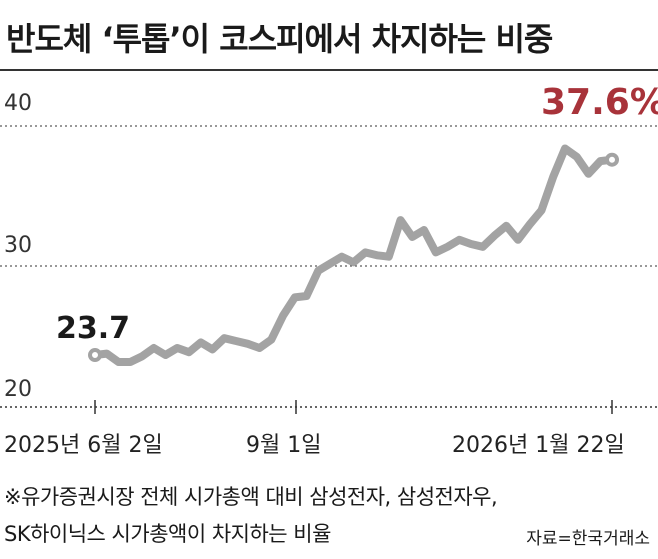 The image size is (658, 559). I want to click on start-point-marker, so click(95, 355).